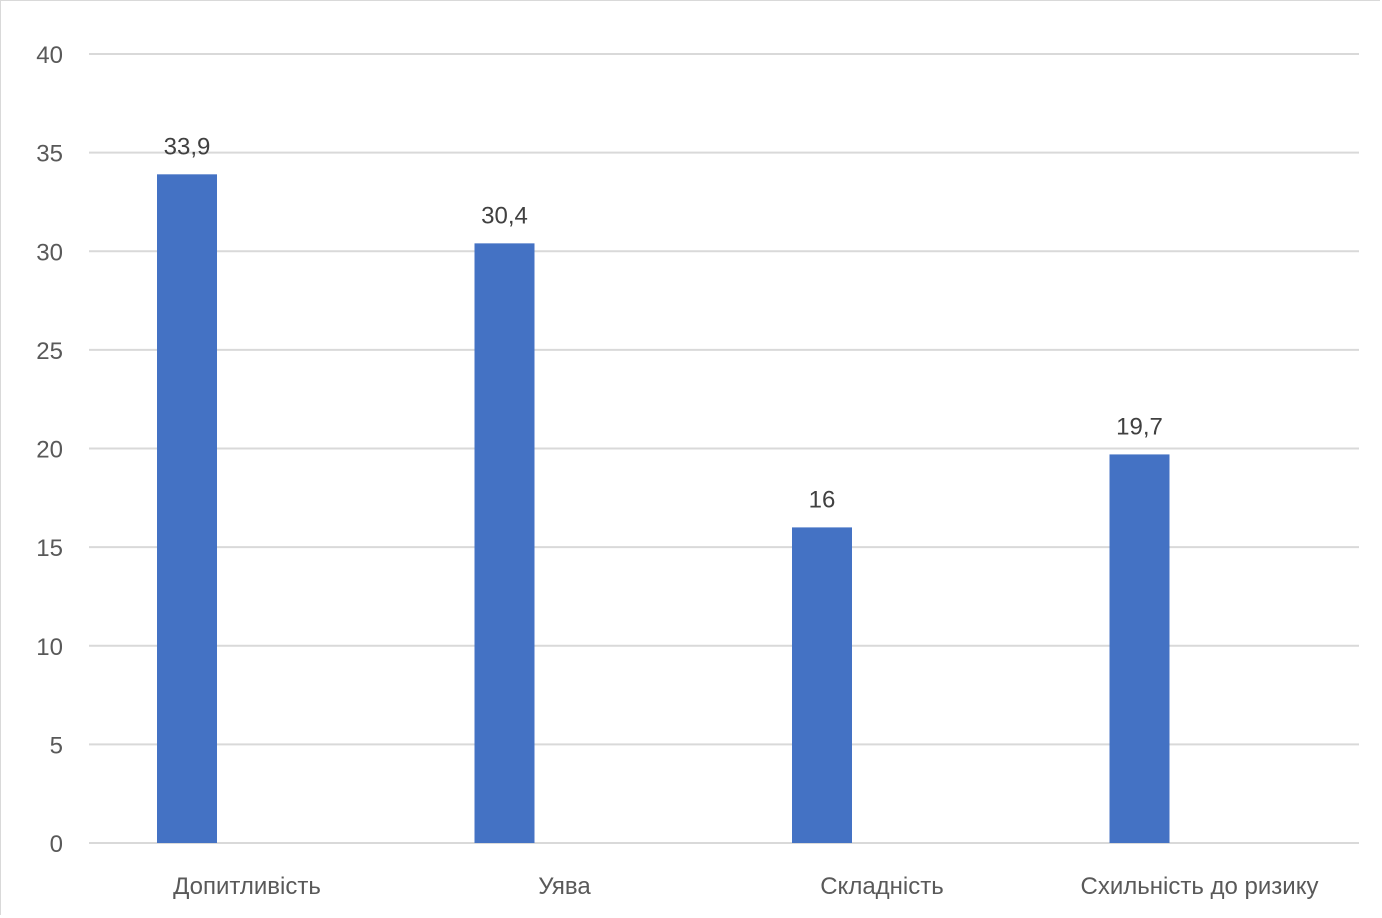  What do you see at coordinates (49, 647) in the screenshot?
I see `y-tick-label: 10` at bounding box center [49, 647].